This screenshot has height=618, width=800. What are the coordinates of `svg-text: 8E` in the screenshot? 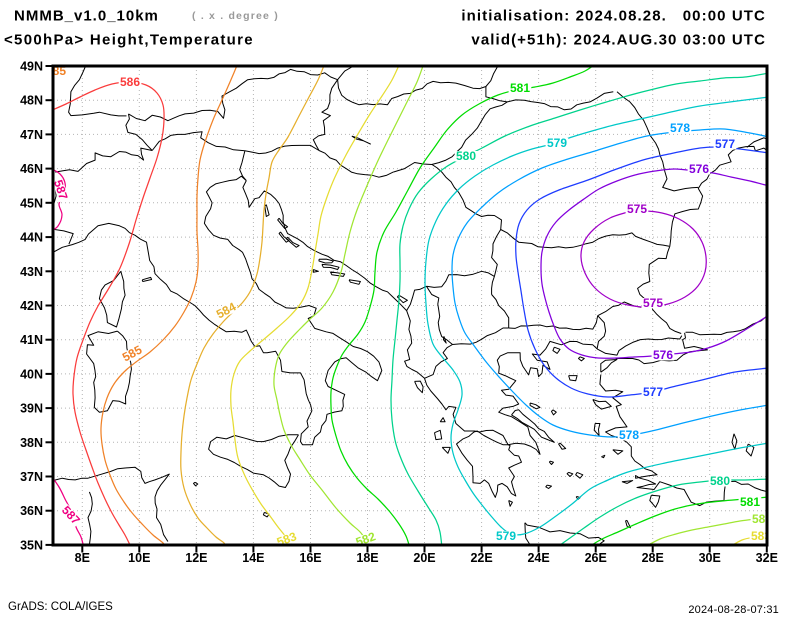 It's located at (82, 558).